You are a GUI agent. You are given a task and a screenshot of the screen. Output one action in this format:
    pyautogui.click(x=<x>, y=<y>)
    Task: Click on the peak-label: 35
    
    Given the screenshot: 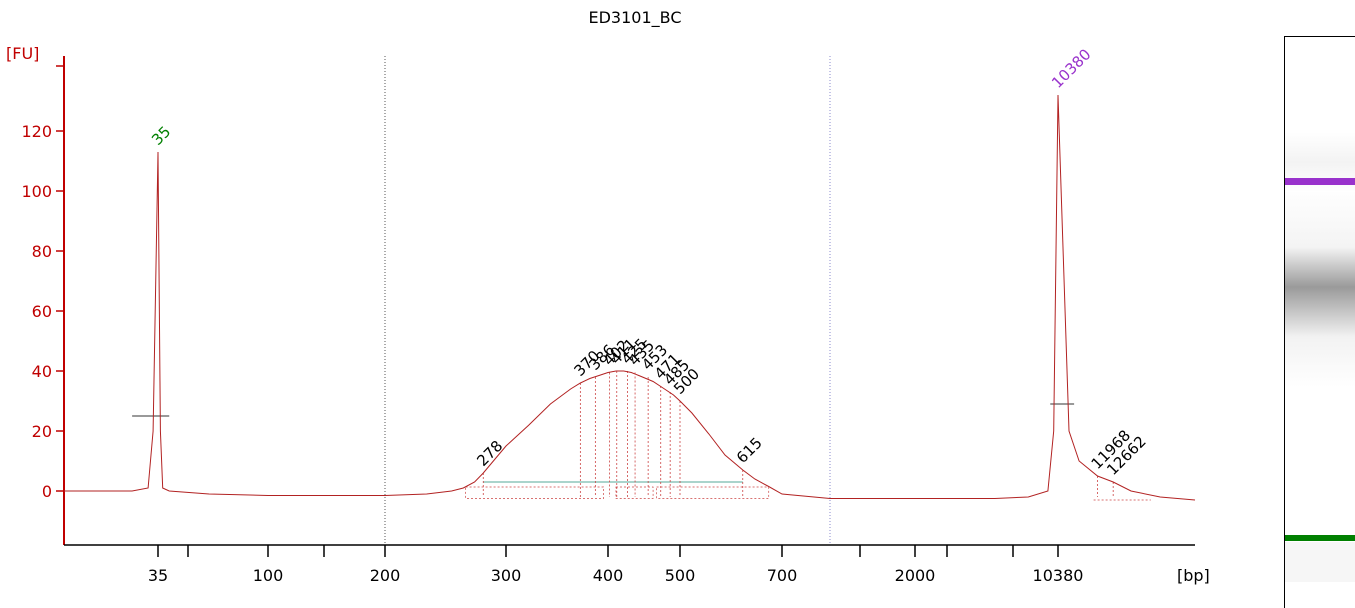 What is the action you would take?
    pyautogui.click(x=161, y=136)
    